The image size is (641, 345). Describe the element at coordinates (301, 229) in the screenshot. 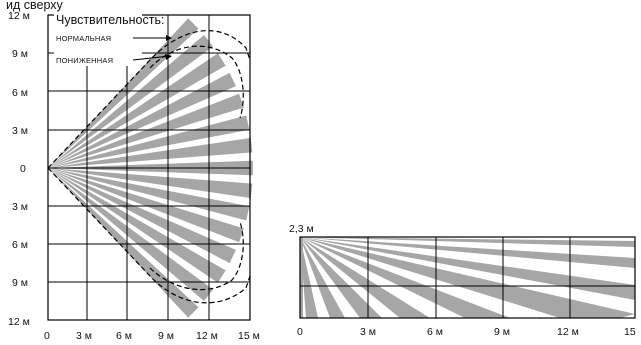

I see `side-view-height-label: 2,3 м` at that location.